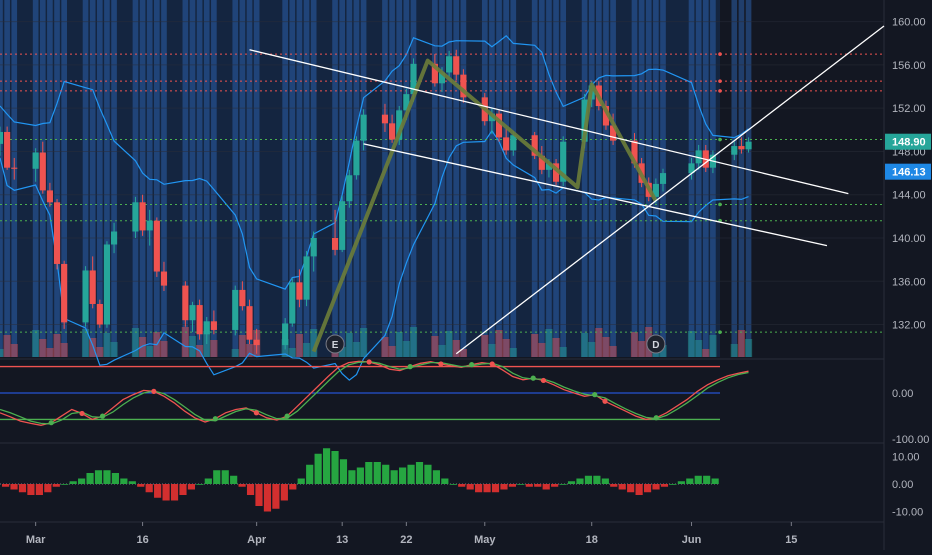  Describe the element at coordinates (902, 394) in the screenshot. I see `oscillator-tick-label: 0.00` at that location.